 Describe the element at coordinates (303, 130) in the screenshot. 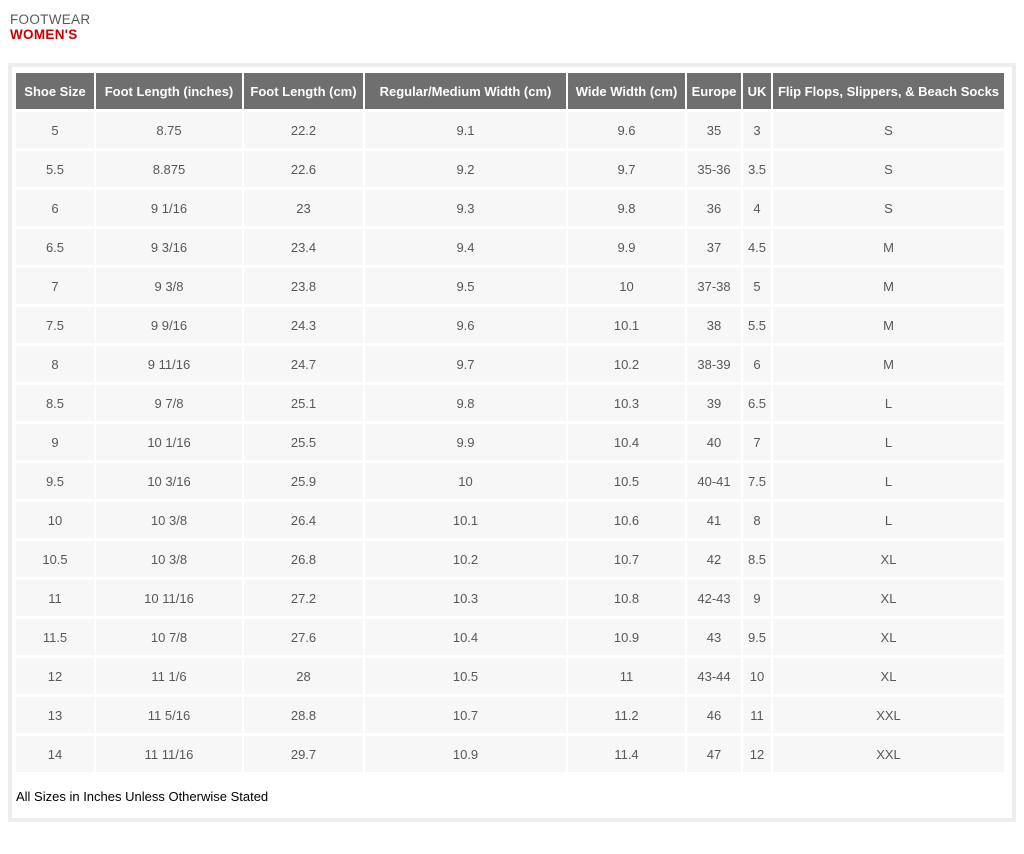

I see `table-cell: 22.2` at that location.